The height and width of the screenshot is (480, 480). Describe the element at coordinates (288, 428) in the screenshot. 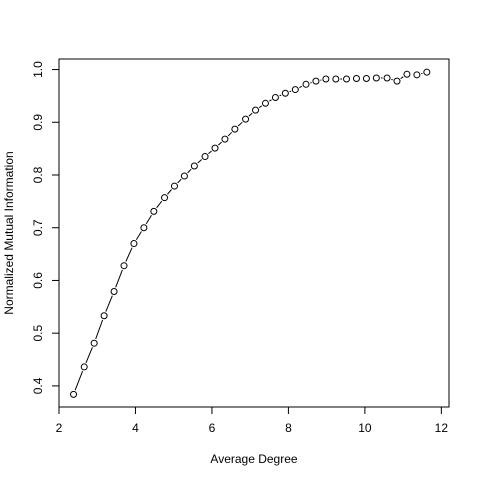

I see `x-tick-label: 8` at that location.